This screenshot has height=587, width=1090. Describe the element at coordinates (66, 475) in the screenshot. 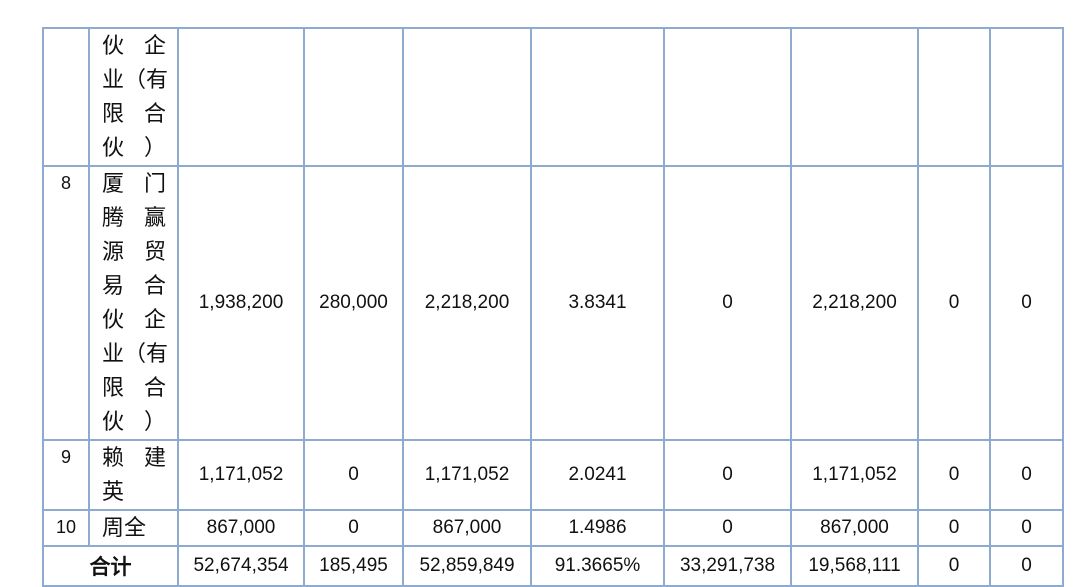

I see `index-cell: 9` at that location.